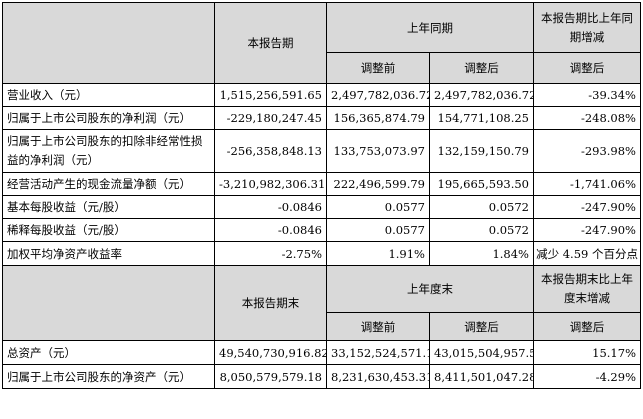 The image size is (643, 419). Describe the element at coordinates (270, 303) in the screenshot. I see `period-end-header: 本报告期末` at that location.